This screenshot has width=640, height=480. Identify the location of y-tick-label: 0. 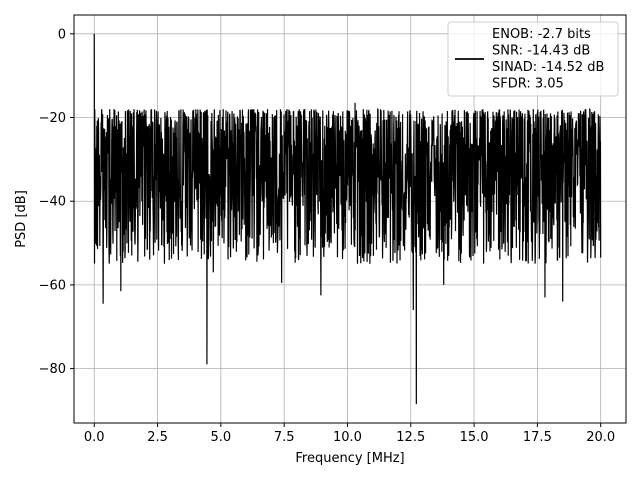
(62, 34).